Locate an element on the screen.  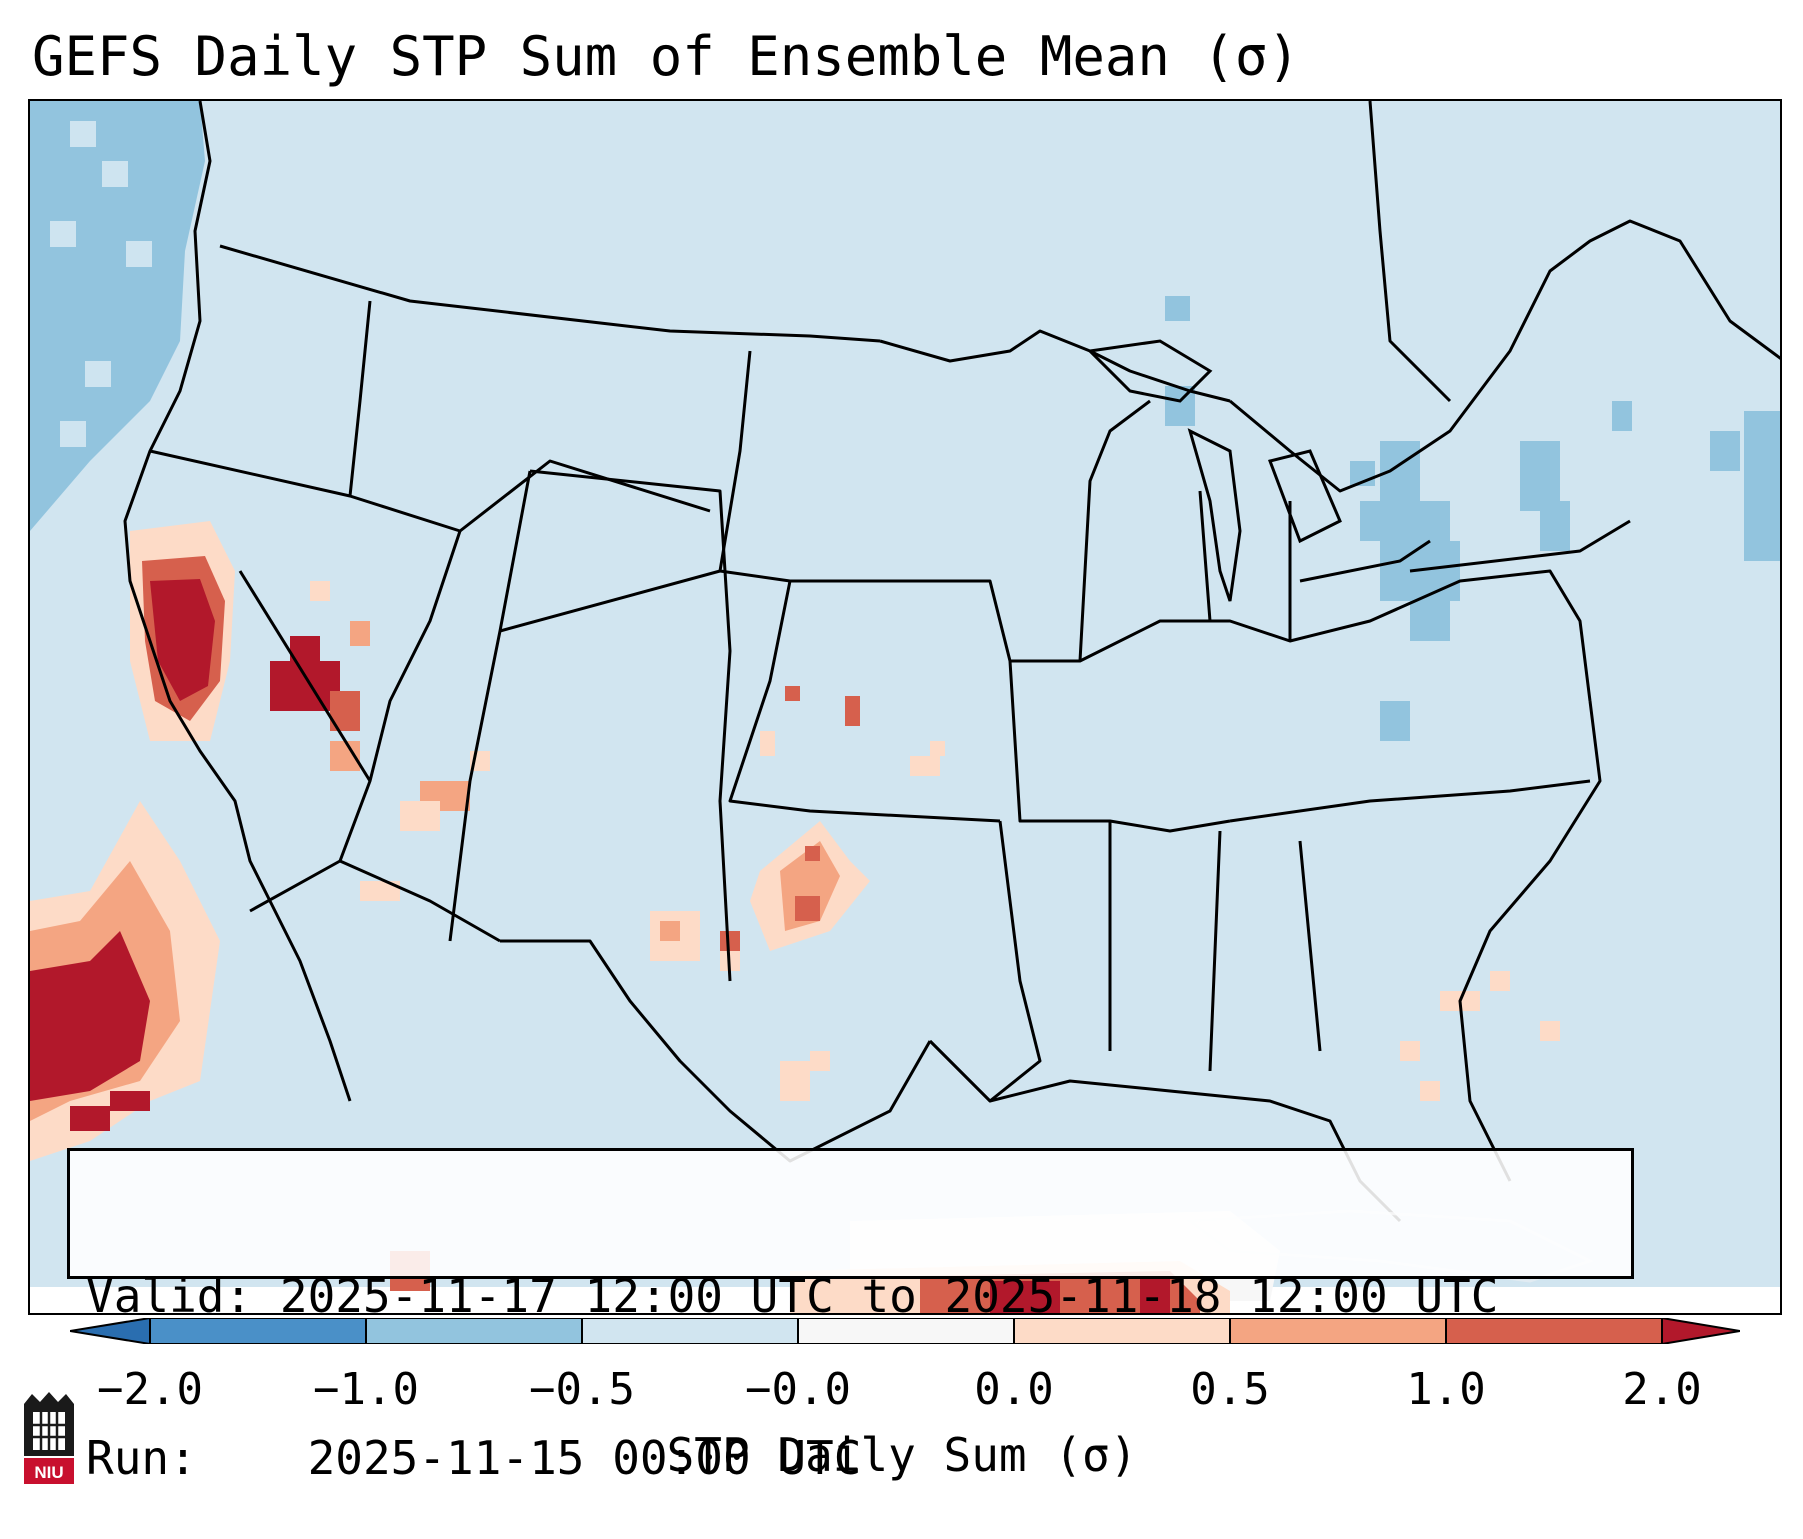
ohio-river-line is located at coordinates (1301, 635).